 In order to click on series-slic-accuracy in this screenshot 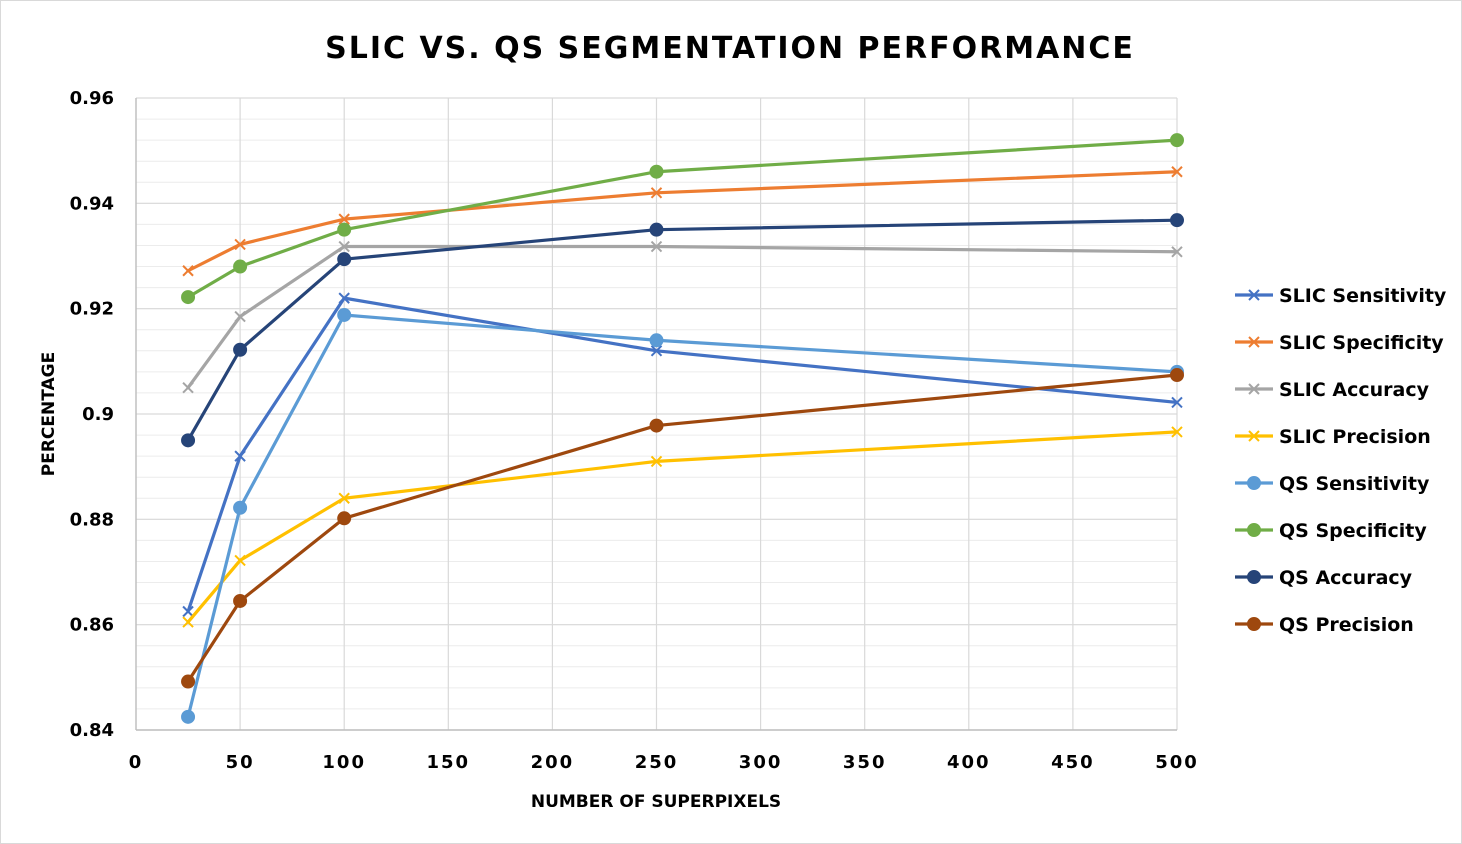, I will do `click(682, 317)`.